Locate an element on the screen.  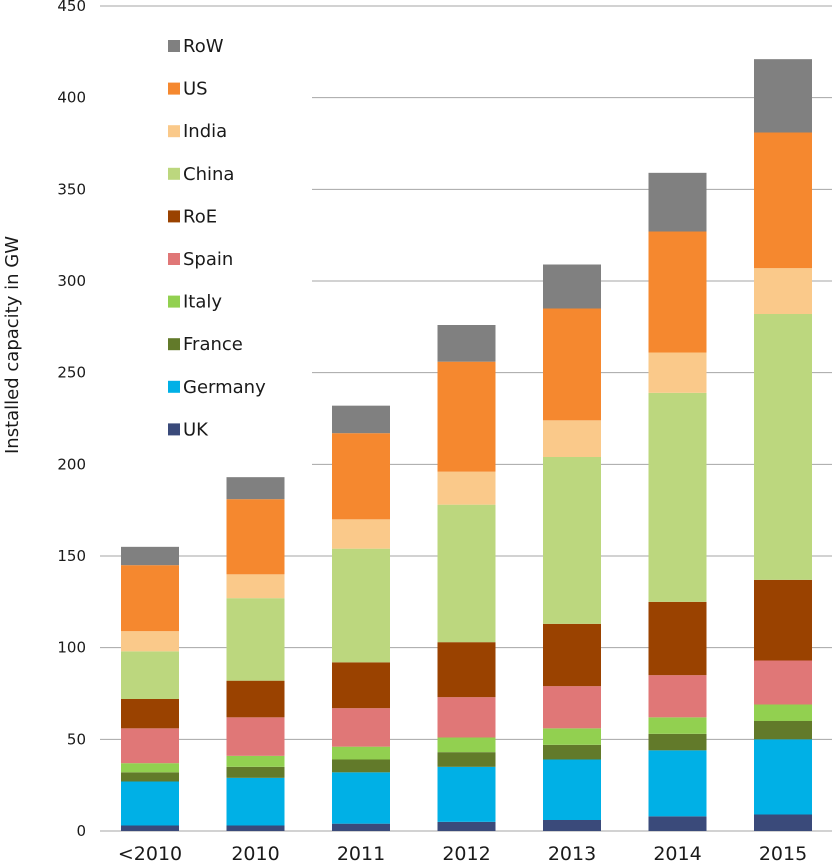
legend-label: India is located at coordinates (205, 131).